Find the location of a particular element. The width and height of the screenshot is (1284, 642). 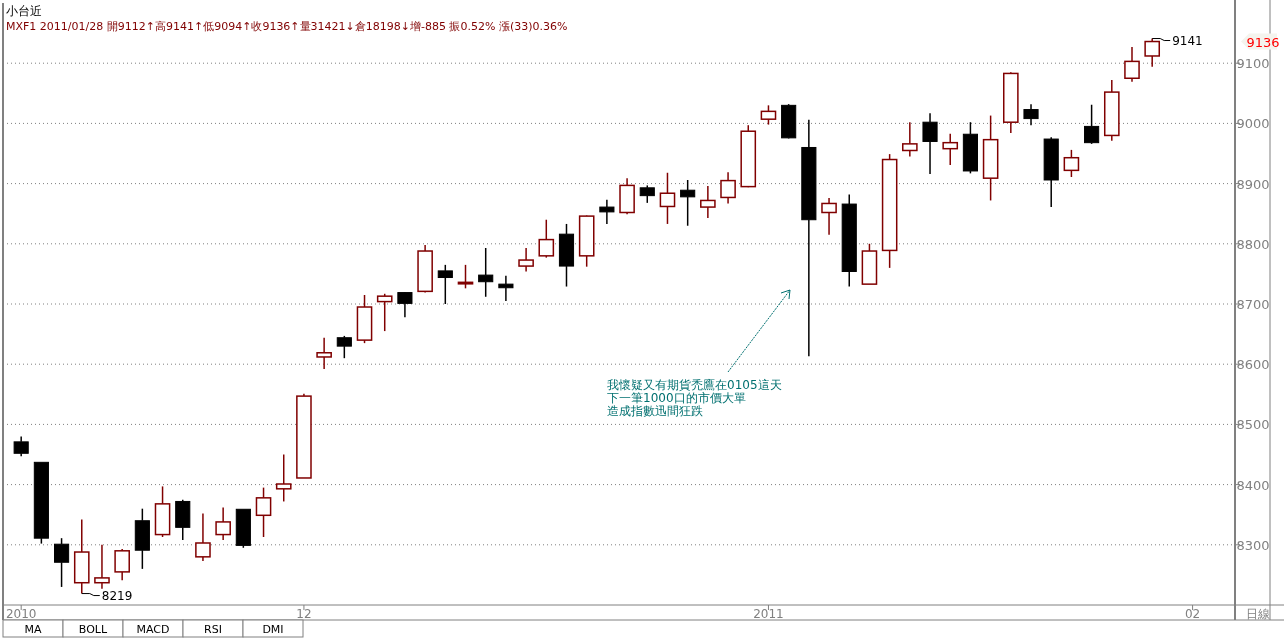

y-tick-label: 9100 is located at coordinates (1253, 64).